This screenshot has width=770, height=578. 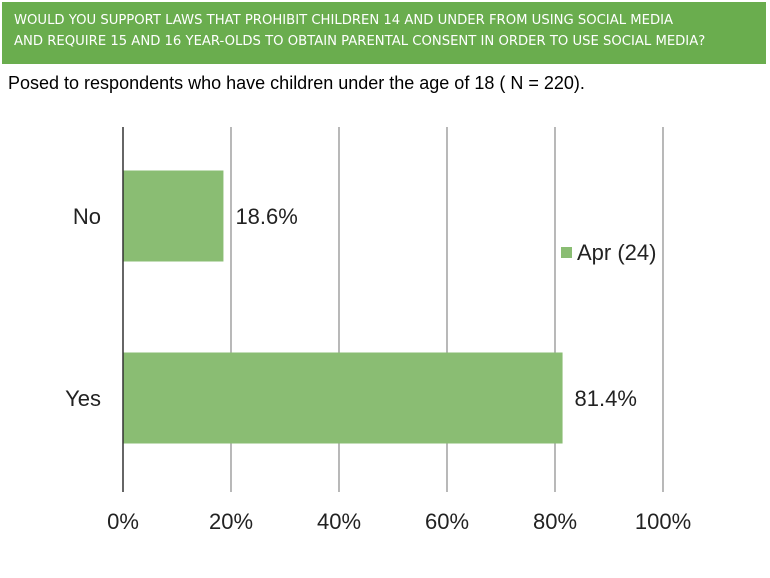 What do you see at coordinates (663, 521) in the screenshot?
I see `x-tick-label-100: 100%` at bounding box center [663, 521].